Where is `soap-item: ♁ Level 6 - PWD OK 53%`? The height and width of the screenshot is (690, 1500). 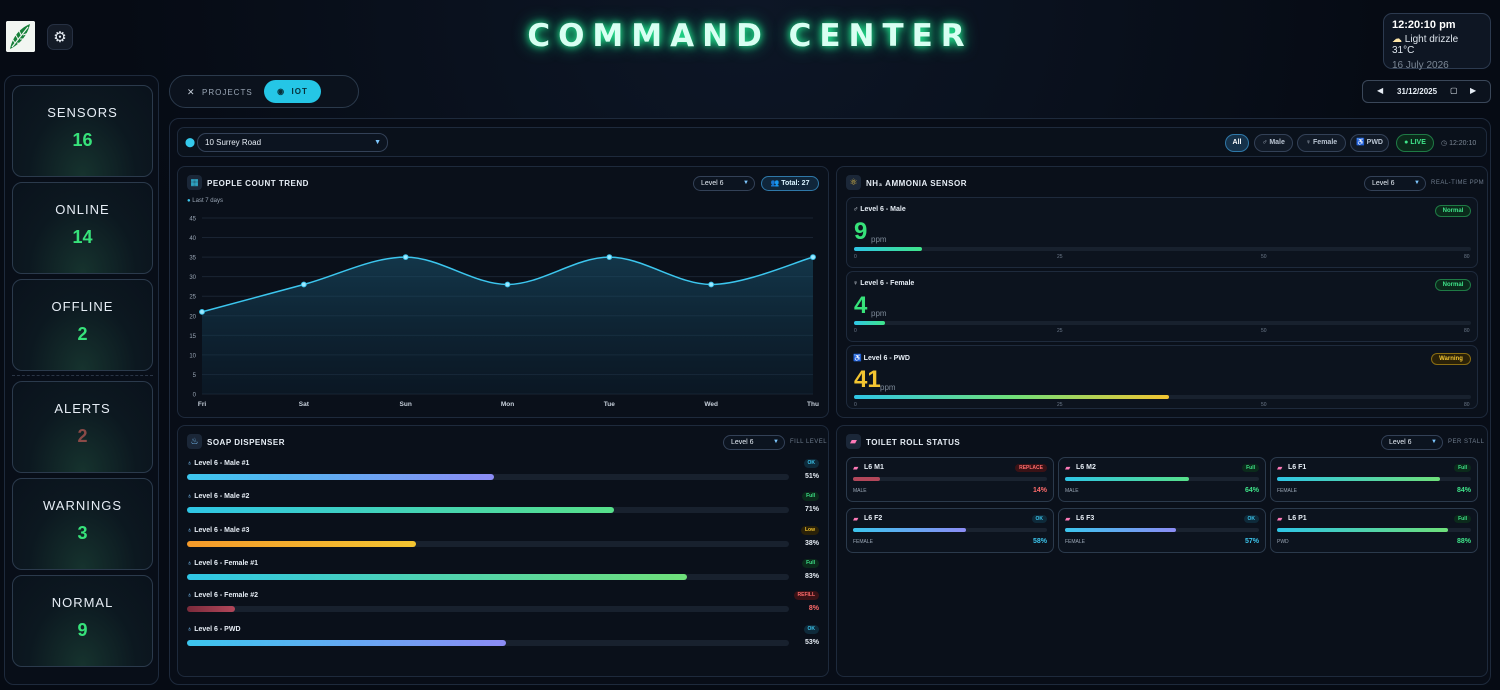 soap-item: ♁ Level 6 - PWD OK 53% is located at coordinates (503, 638).